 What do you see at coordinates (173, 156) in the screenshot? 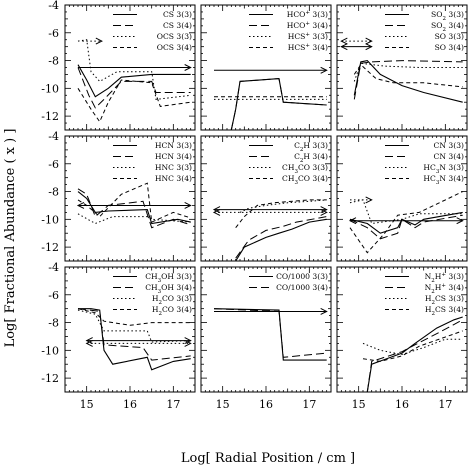
I see `legend-label: HCN 3(4)` at bounding box center [173, 156].